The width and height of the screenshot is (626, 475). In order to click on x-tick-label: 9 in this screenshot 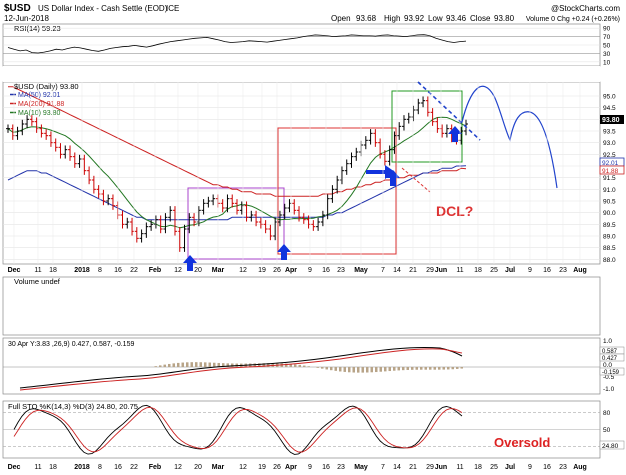, I will do `click(310, 270)`.